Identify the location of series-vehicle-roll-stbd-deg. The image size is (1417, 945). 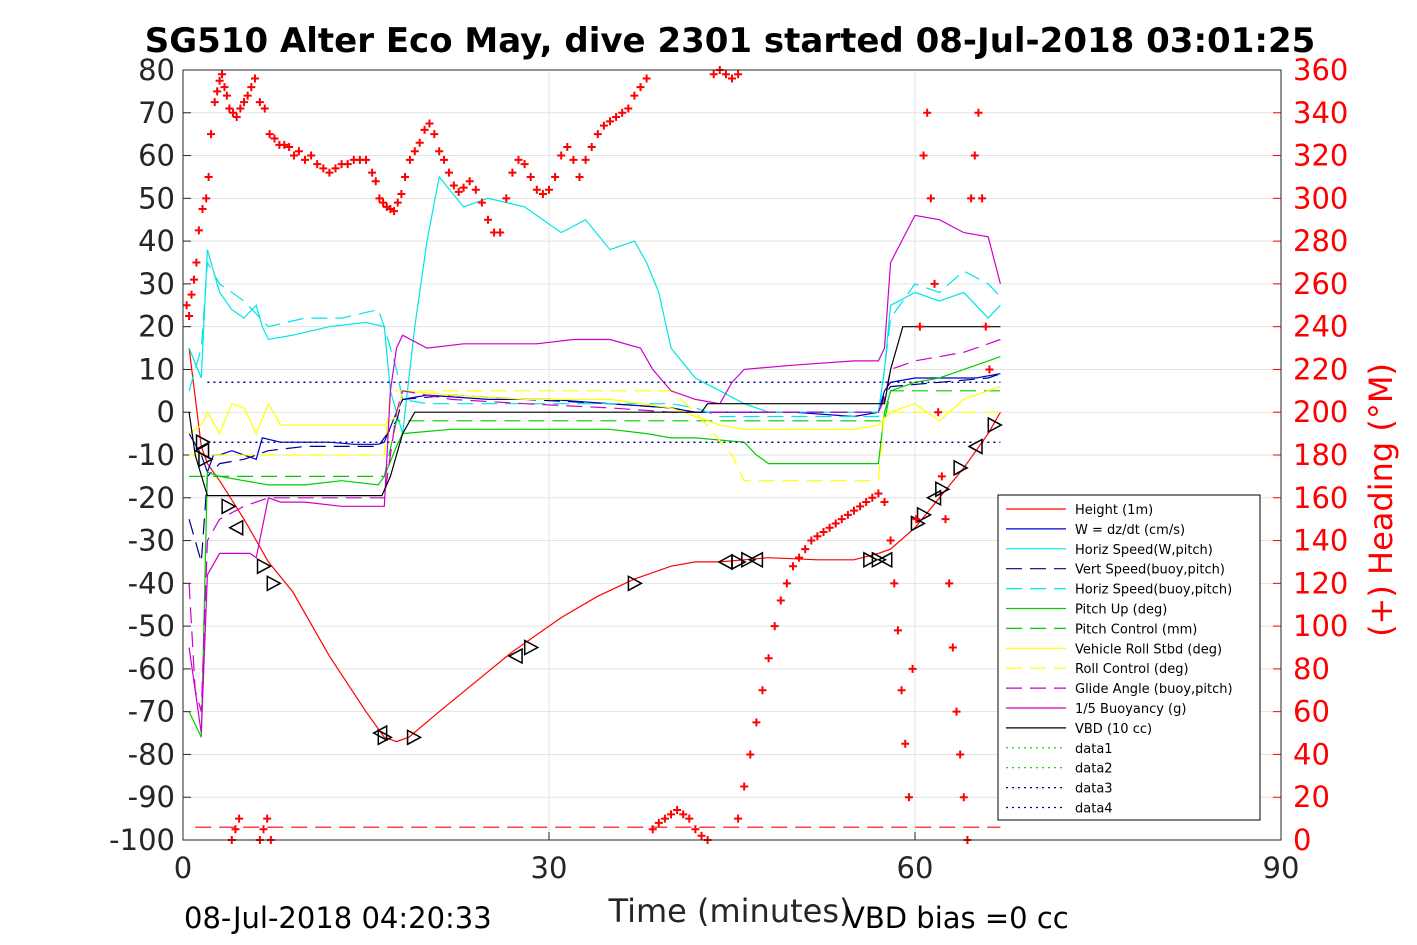
(594, 411).